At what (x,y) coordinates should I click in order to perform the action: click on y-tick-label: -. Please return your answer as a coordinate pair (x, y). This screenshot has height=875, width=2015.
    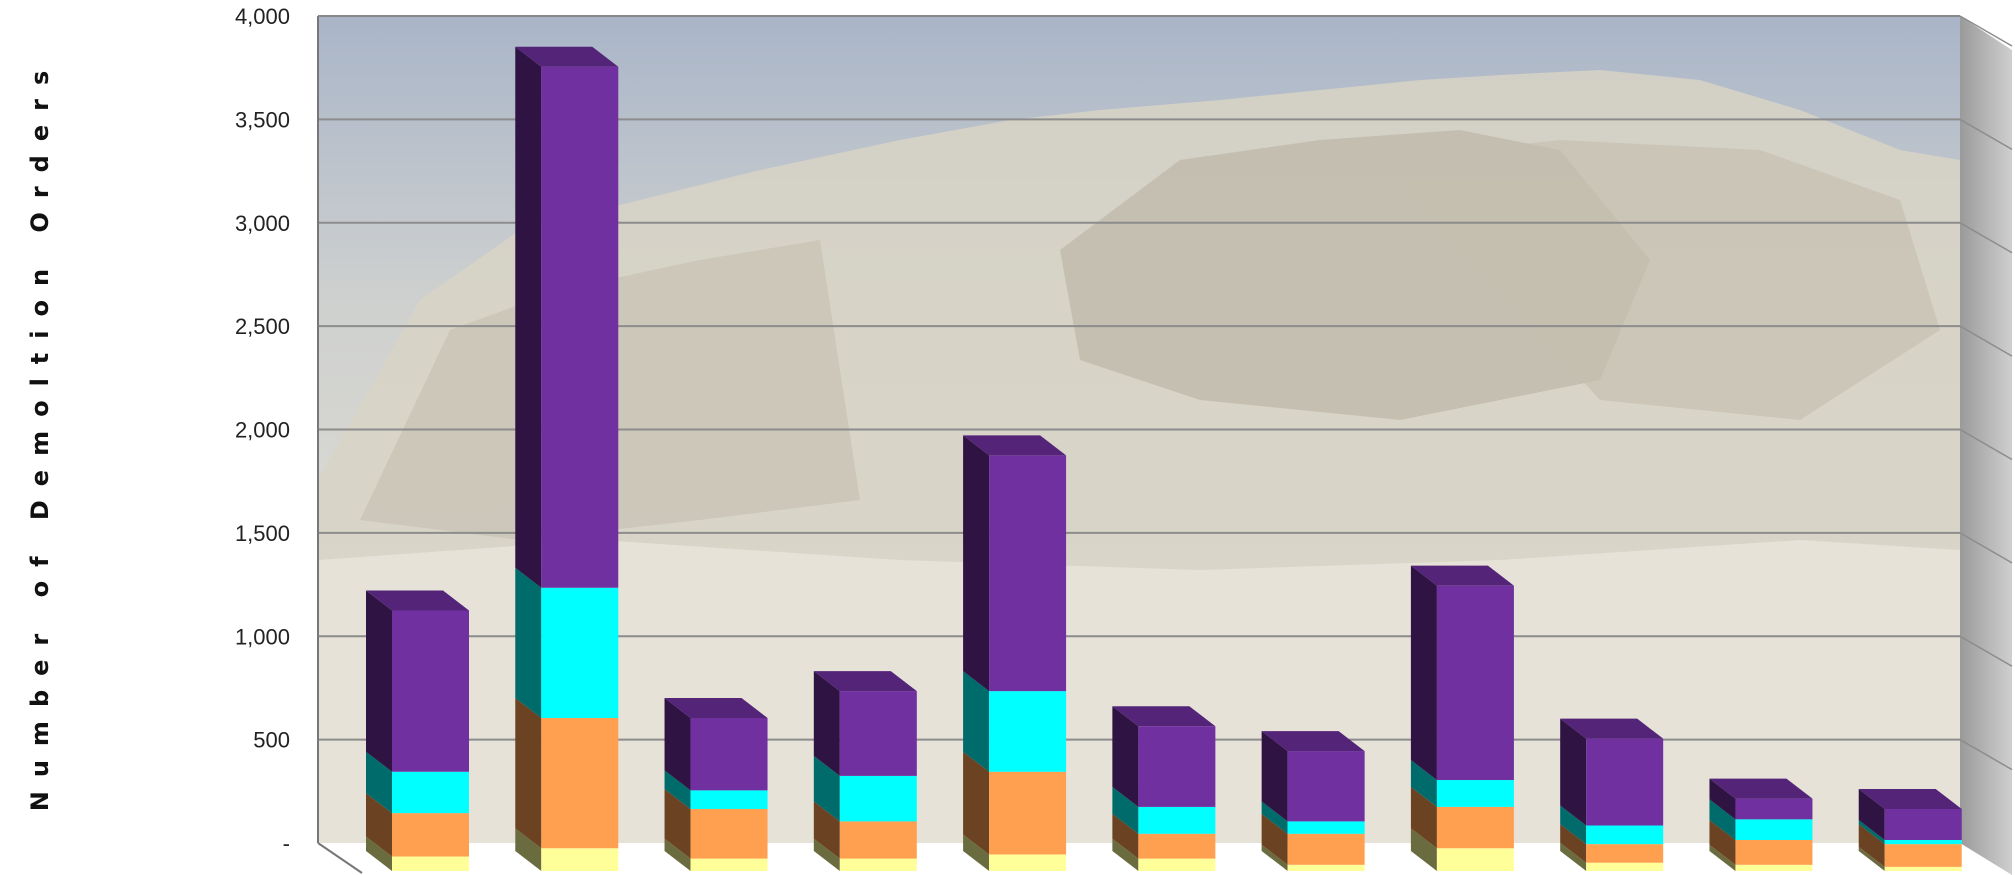
    Looking at the image, I should click on (286, 843).